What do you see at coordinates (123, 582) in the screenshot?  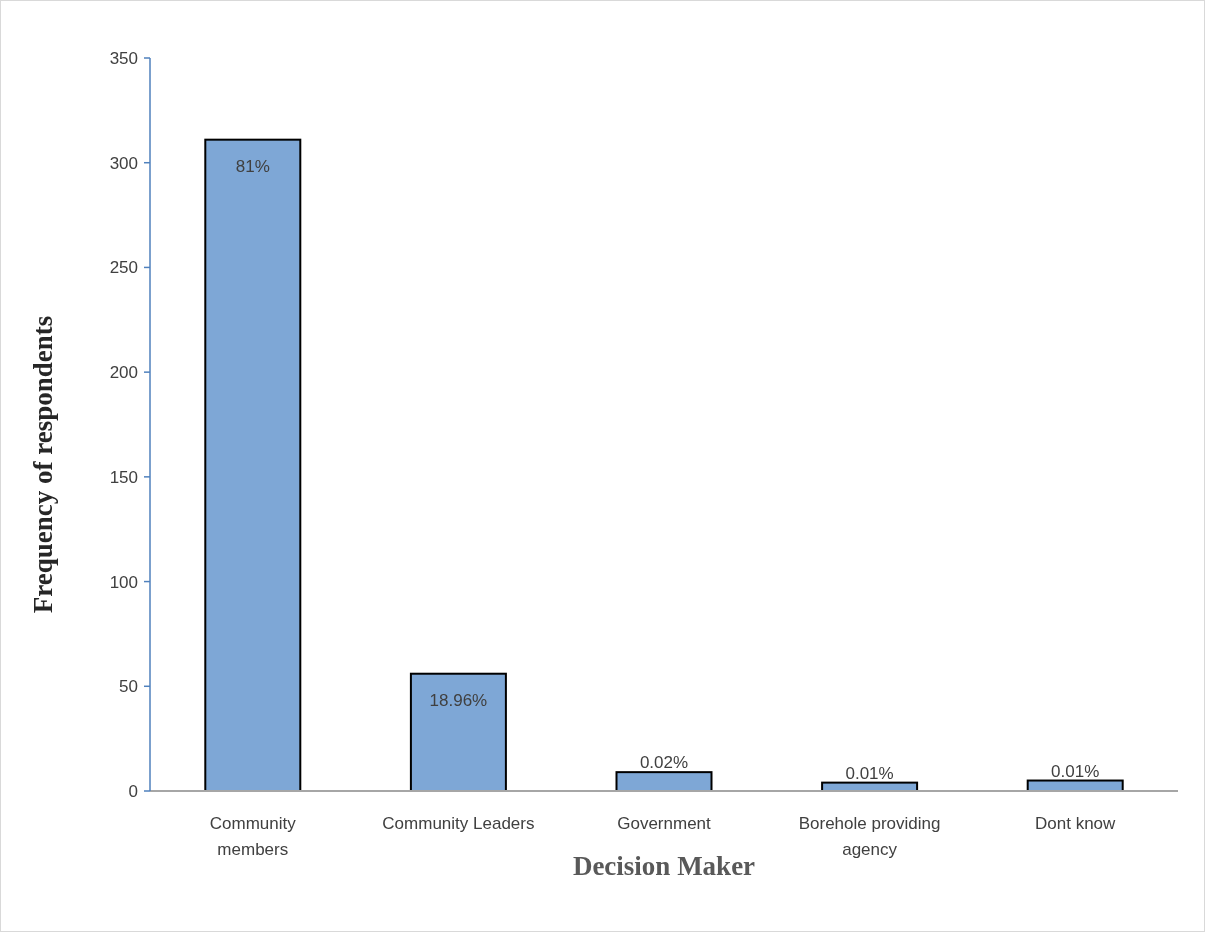 I see `y-tick-label: 100` at bounding box center [123, 582].